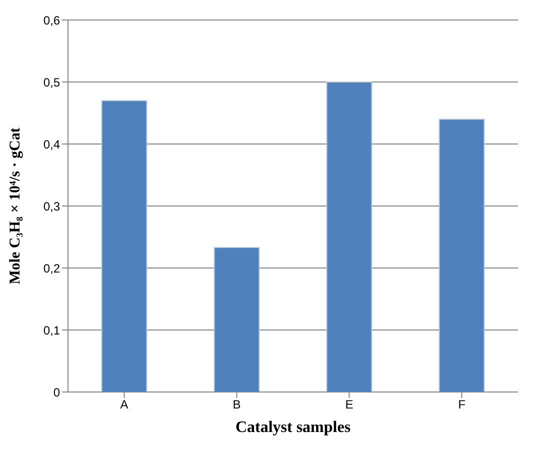  I want to click on x-axis-title: Catalyst samples, so click(293, 427).